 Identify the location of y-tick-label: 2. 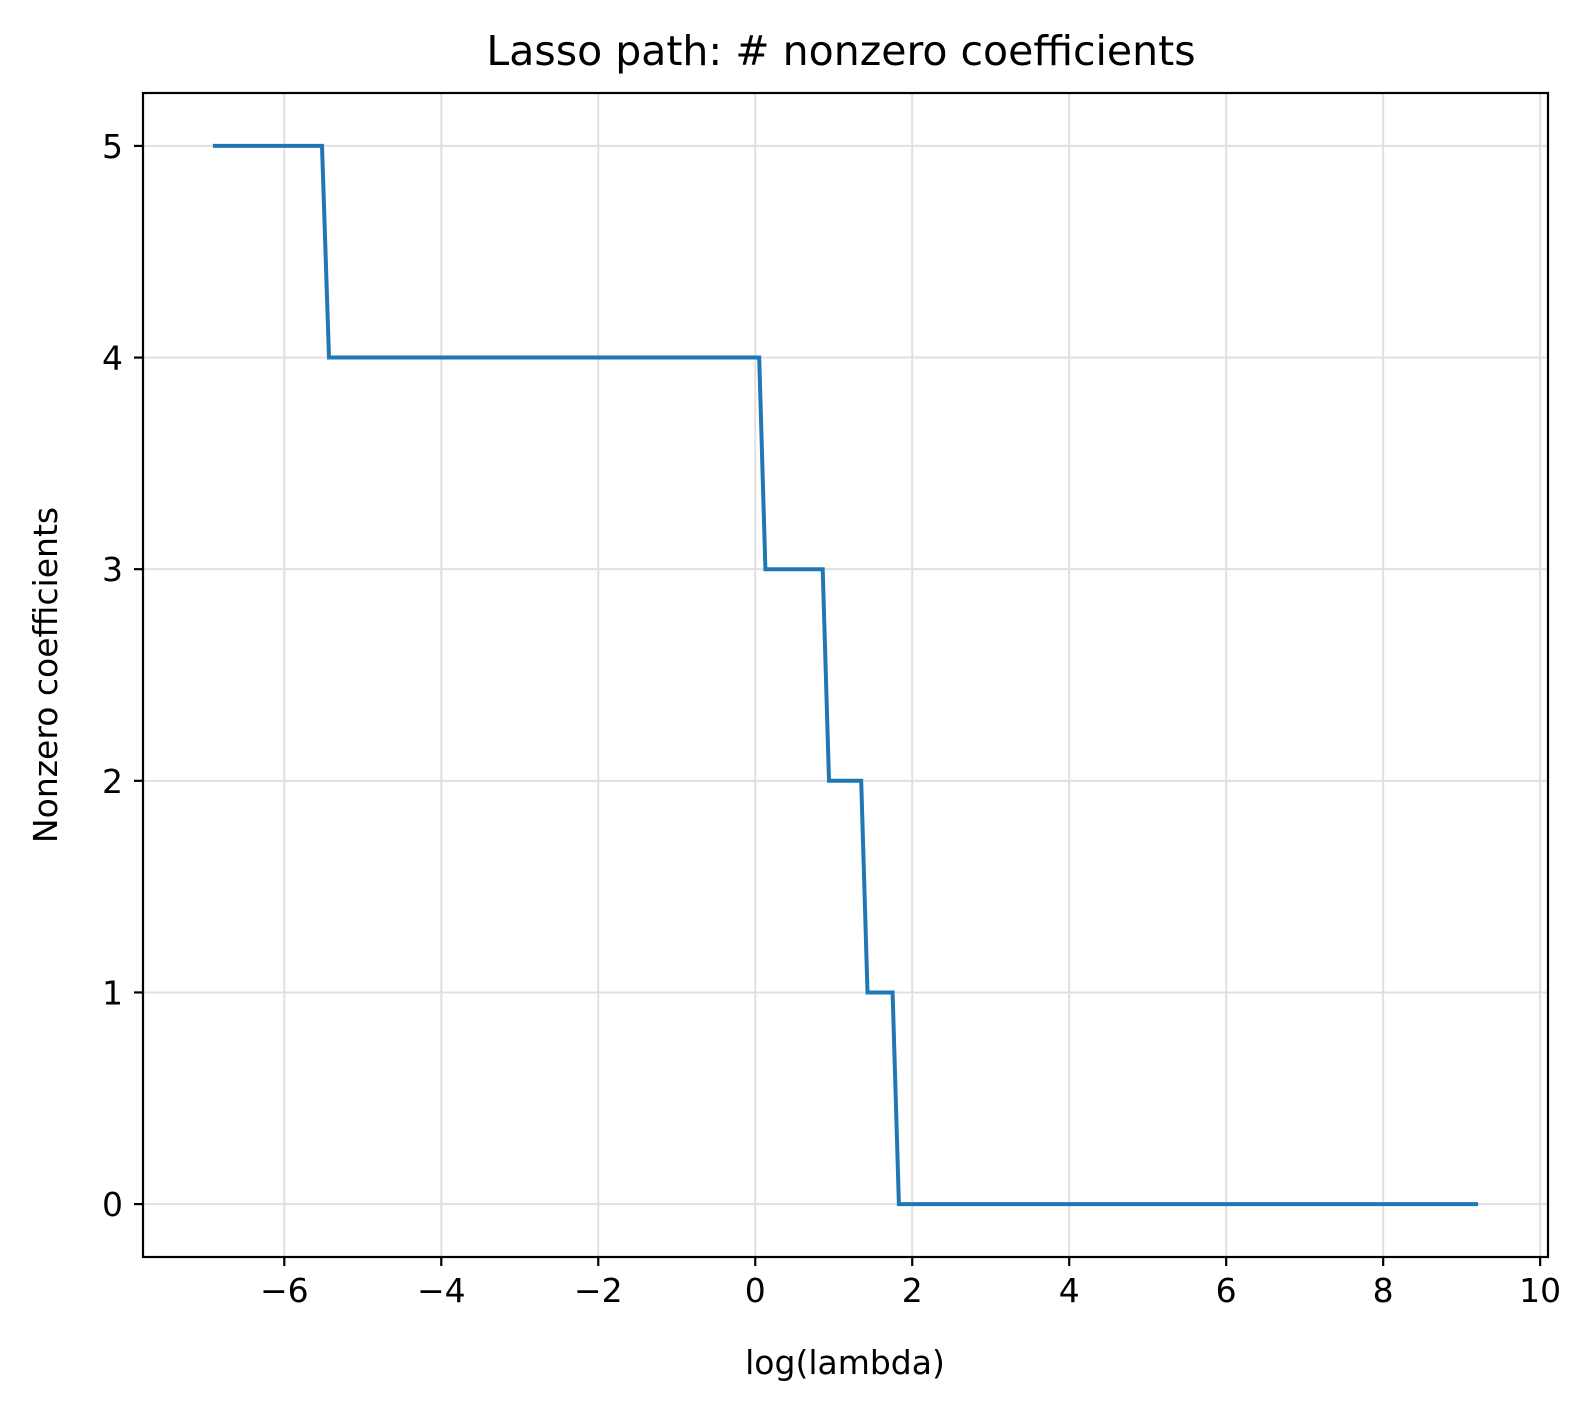
(112, 781).